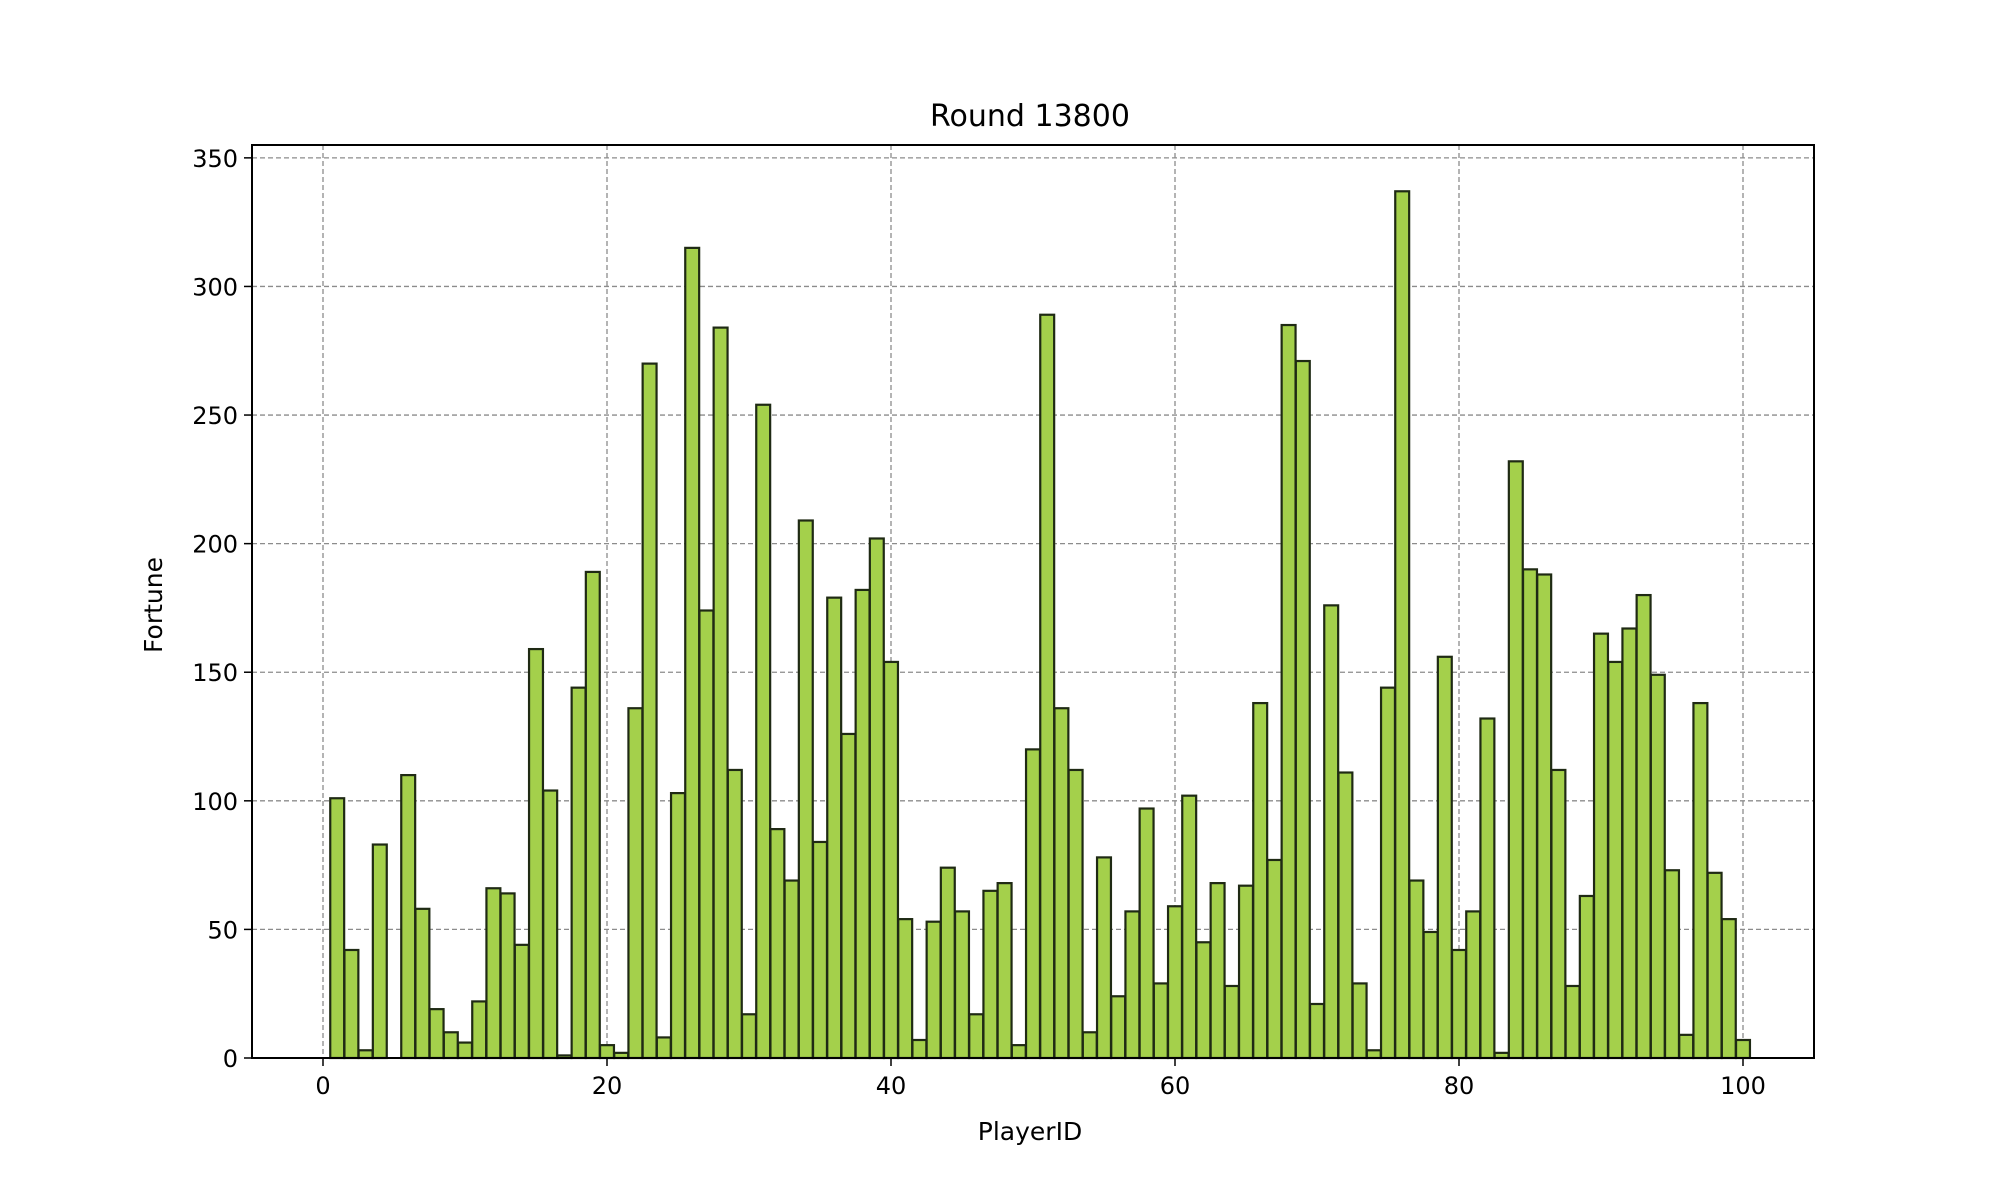 The width and height of the screenshot is (2000, 1204). I want to click on x-tick-label: 80, so click(1459, 1086).